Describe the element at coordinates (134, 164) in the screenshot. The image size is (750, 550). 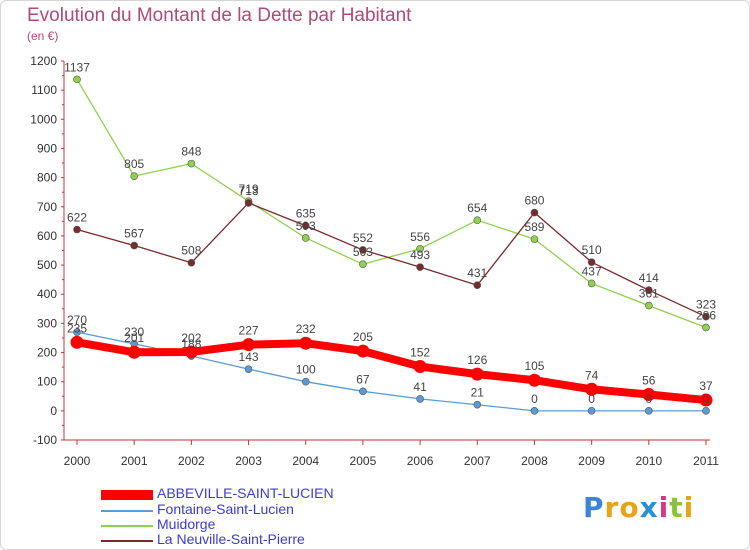
I see `series-2-label-1: 805` at that location.